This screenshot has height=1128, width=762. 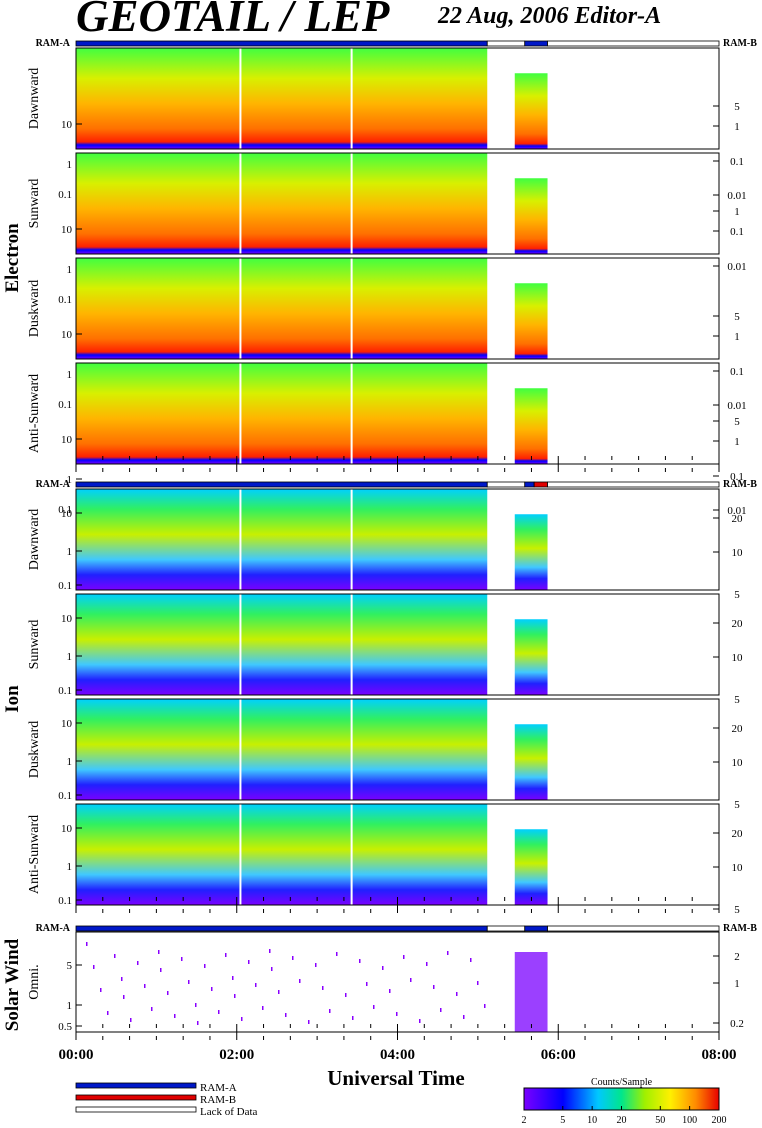 I want to click on ion-panel-duskward-right-tick-label: 10, so click(x=738, y=763).